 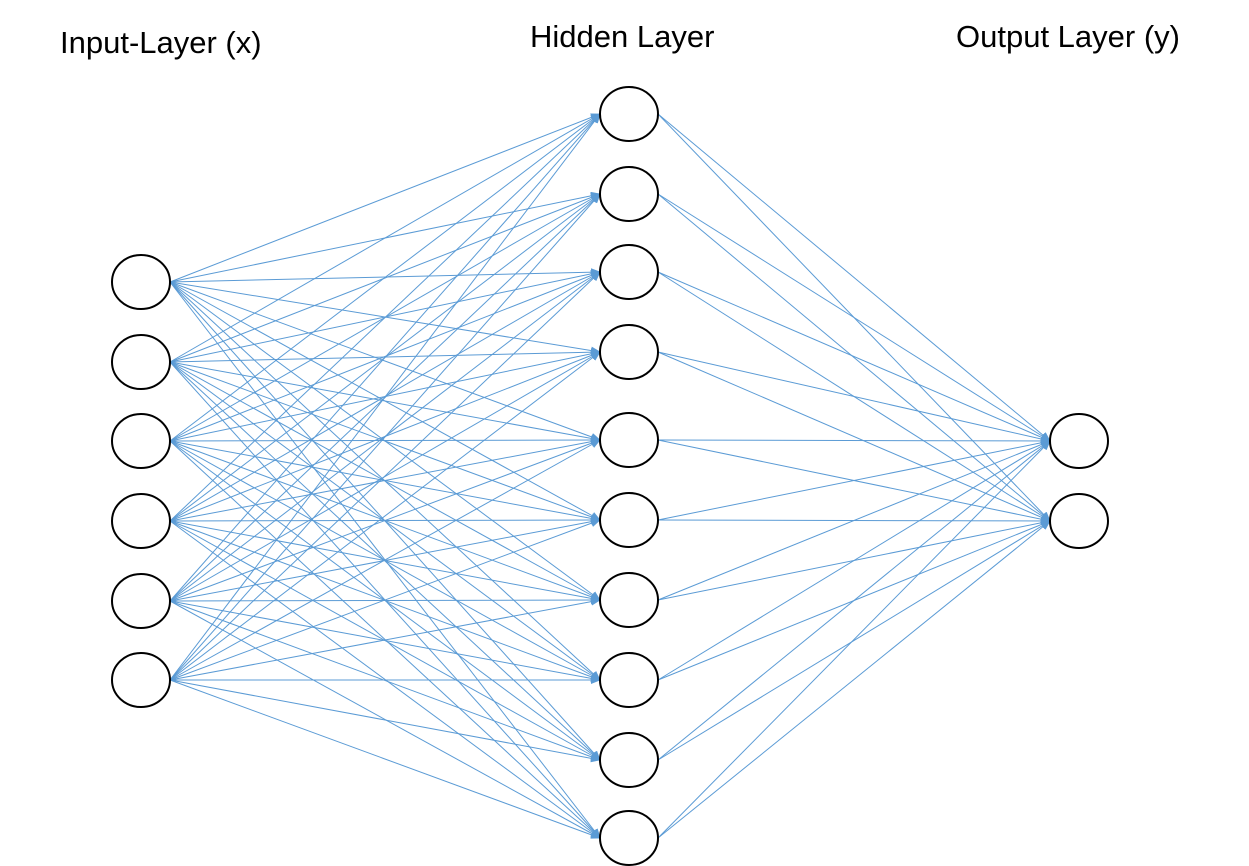 I want to click on hidden-layer-title: Hidden Layer, so click(x=622, y=36).